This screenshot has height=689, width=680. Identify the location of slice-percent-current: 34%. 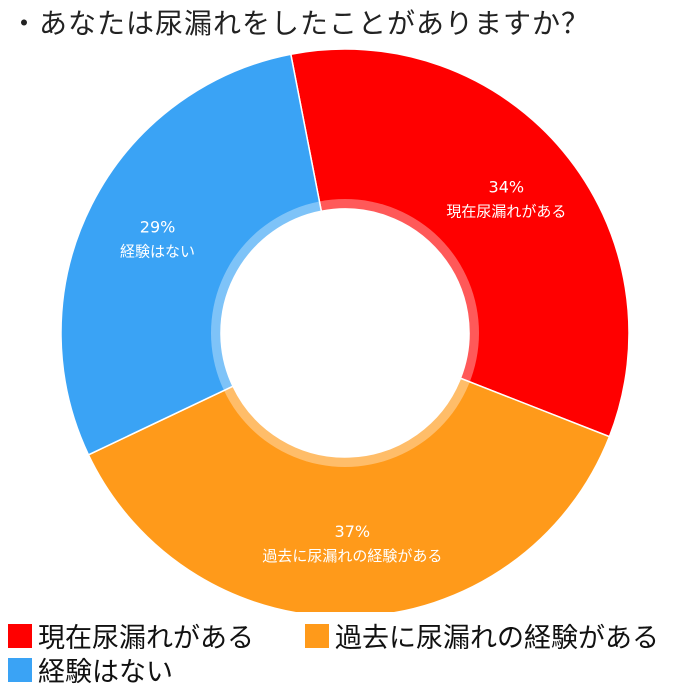
(507, 187).